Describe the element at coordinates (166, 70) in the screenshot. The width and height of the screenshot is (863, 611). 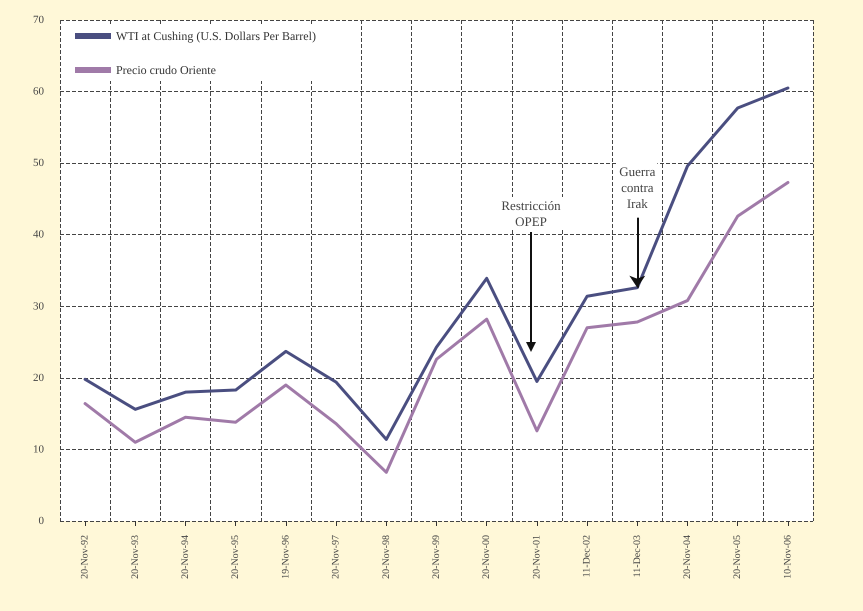
I see `legend-label: Precio crudo Oriente` at that location.